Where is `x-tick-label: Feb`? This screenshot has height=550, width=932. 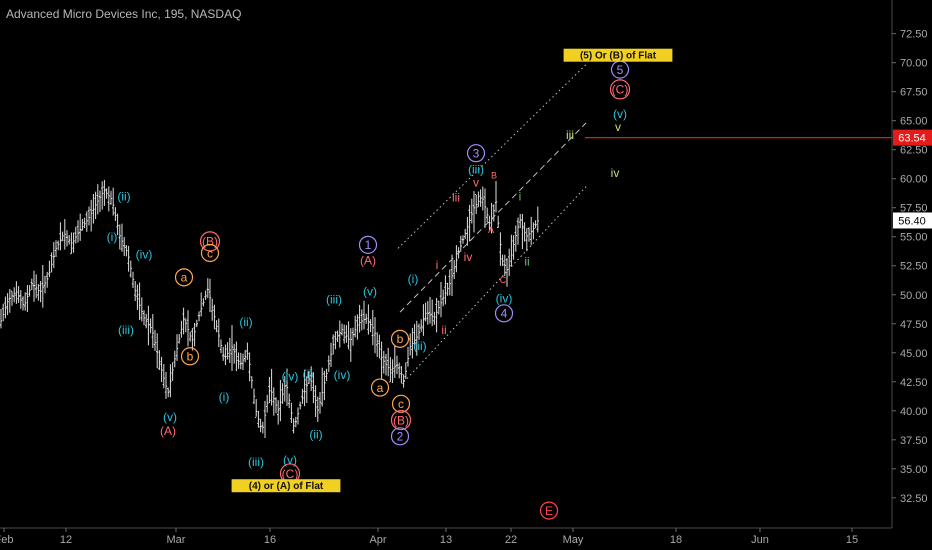 x-tick-label: Feb is located at coordinates (6, 540).